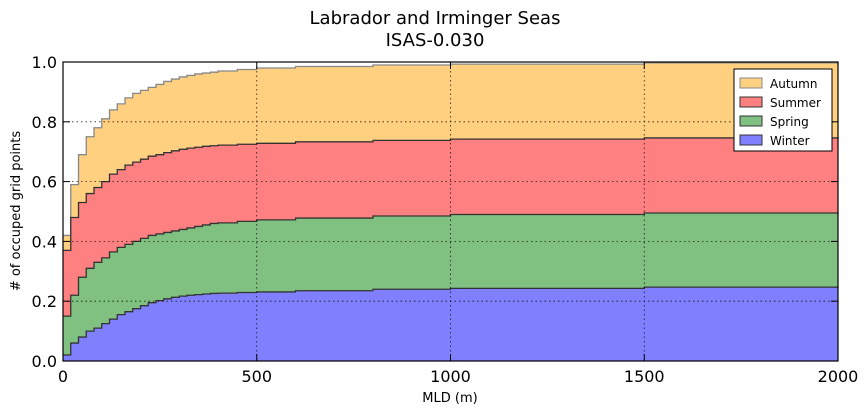 The image size is (868, 416). What do you see at coordinates (256, 376) in the screenshot?
I see `x-tick-label: 500` at bounding box center [256, 376].